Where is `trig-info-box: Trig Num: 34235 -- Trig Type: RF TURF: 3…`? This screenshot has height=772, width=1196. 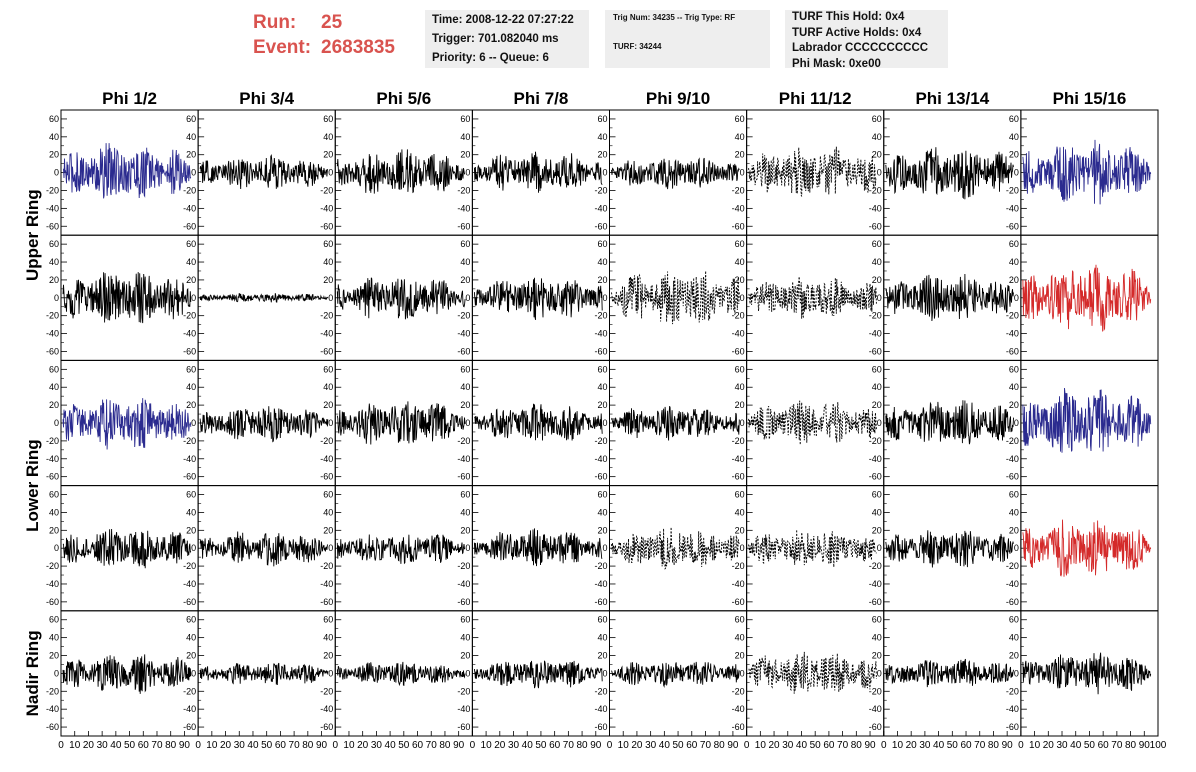 trig-info-box: Trig Num: 34235 -- Trig Type: RF TURF: 3… is located at coordinates (687, 39).